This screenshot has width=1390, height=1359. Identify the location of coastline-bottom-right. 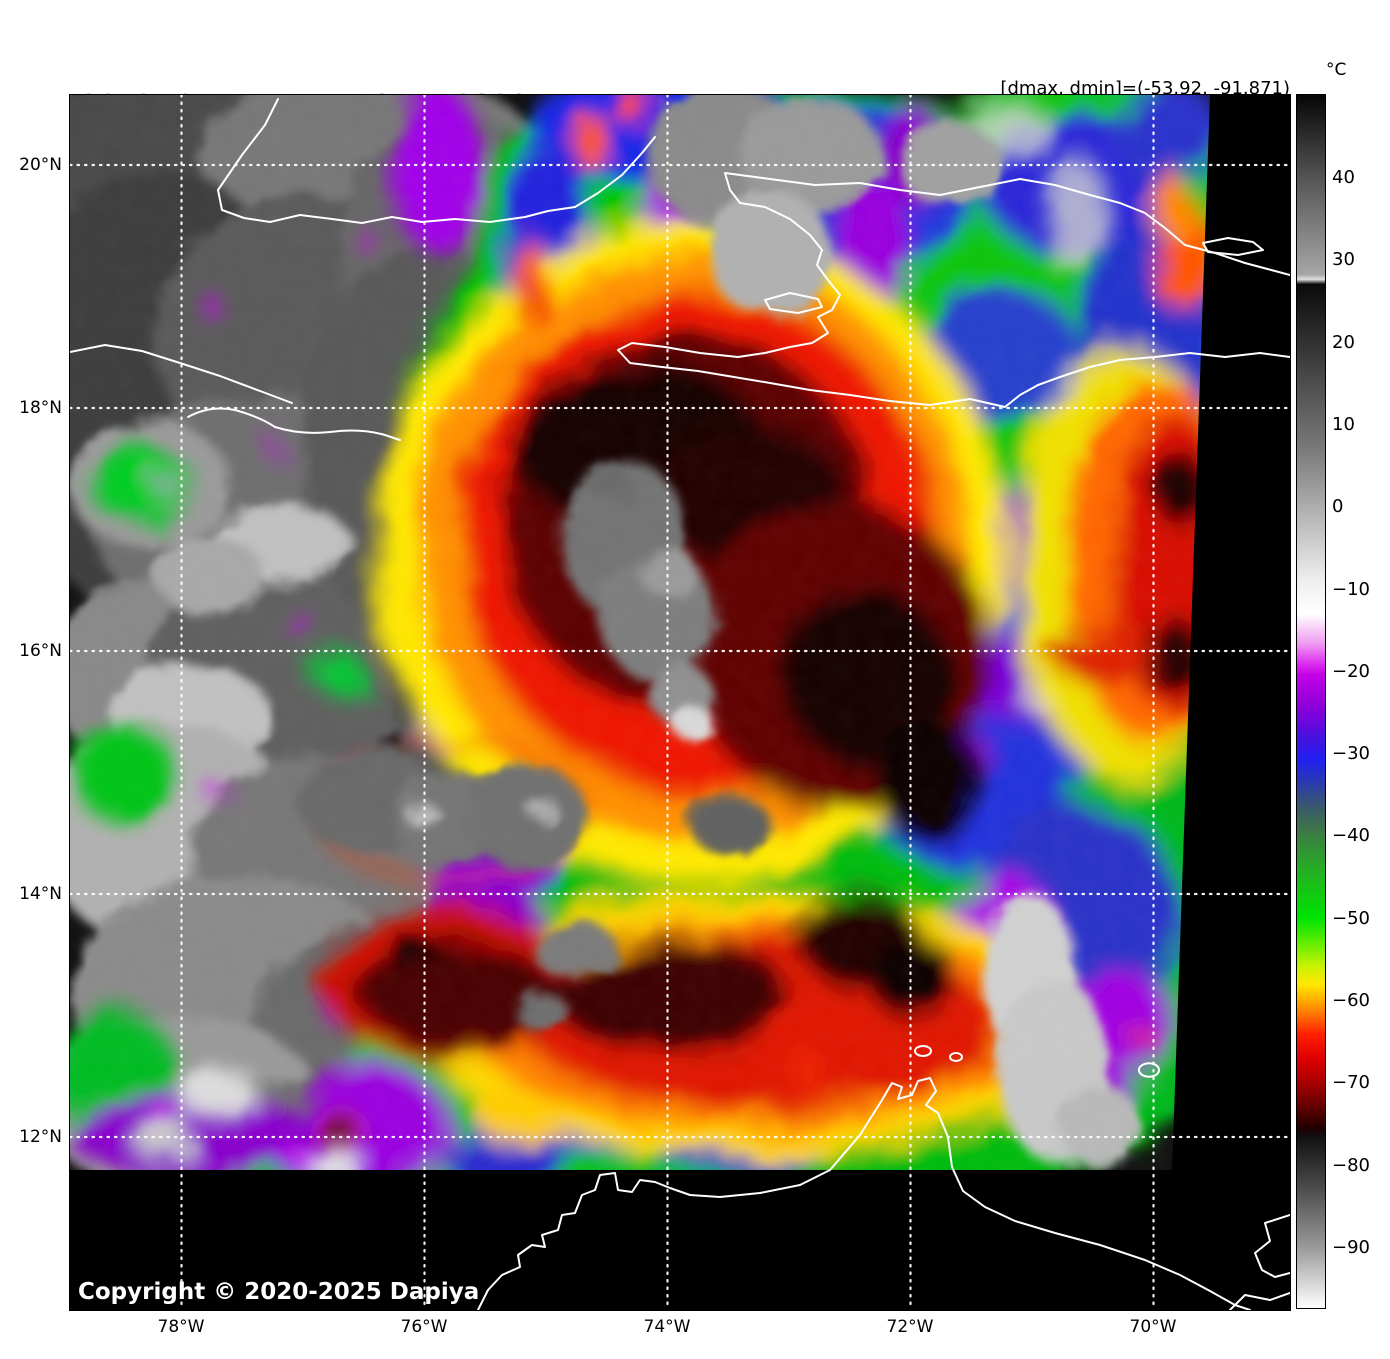
(1259, 1301).